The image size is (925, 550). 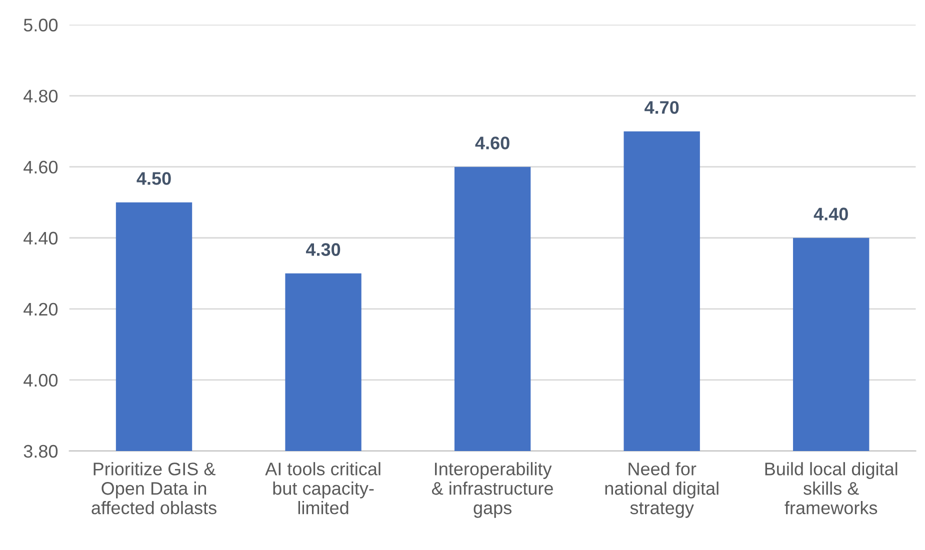 I want to click on y-tick-label: 3.80, so click(x=41, y=451).